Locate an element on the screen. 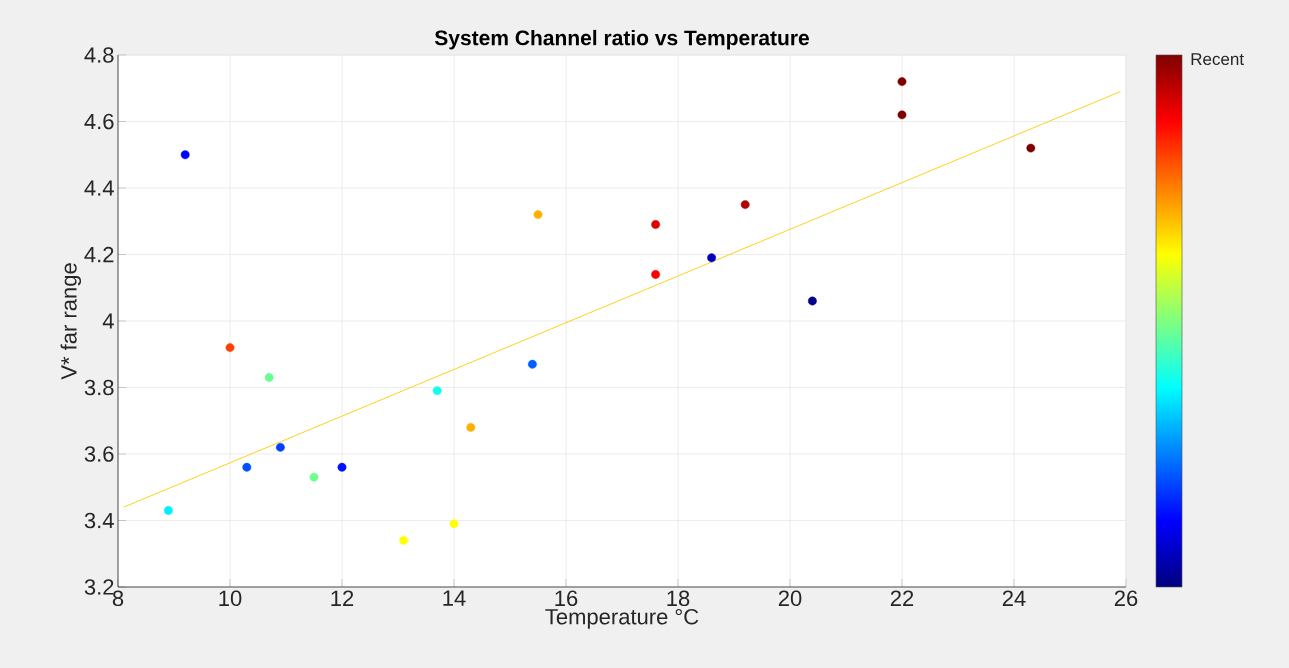  x-tick-label: 14 is located at coordinates (454, 598).